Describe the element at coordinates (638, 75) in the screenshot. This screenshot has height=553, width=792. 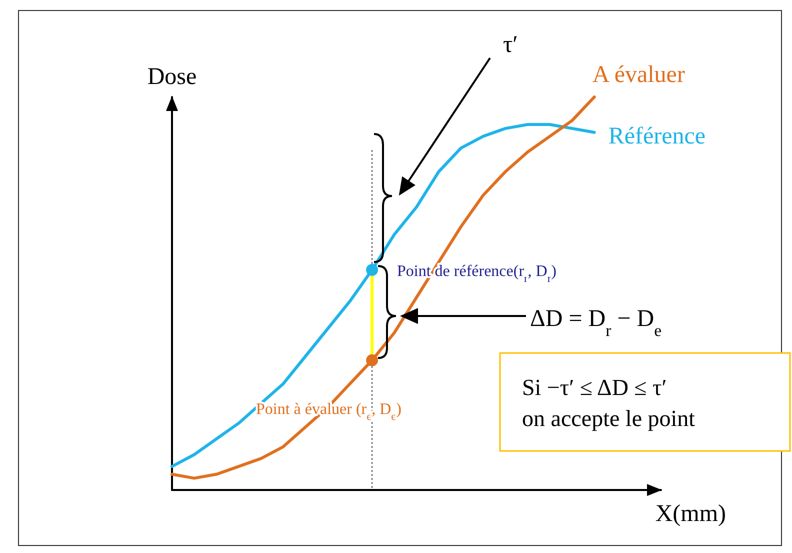
I see `series-label: A évaluer` at that location.